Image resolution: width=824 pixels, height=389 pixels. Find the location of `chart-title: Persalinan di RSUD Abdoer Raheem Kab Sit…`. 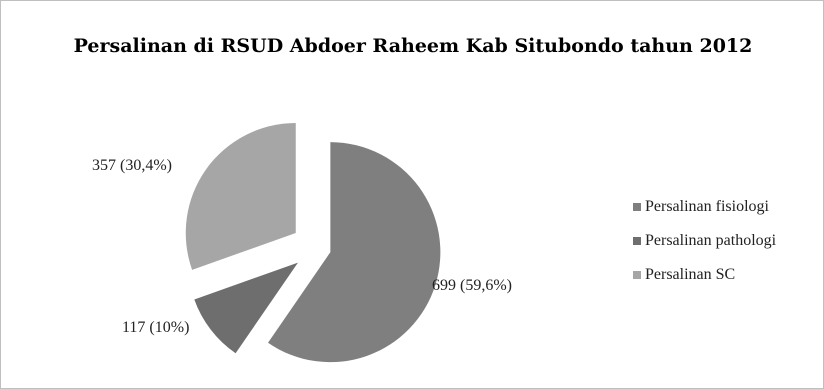

chart-title: Persalinan di RSUD Abdoer Raheem Kab Sit… is located at coordinates (413, 46).